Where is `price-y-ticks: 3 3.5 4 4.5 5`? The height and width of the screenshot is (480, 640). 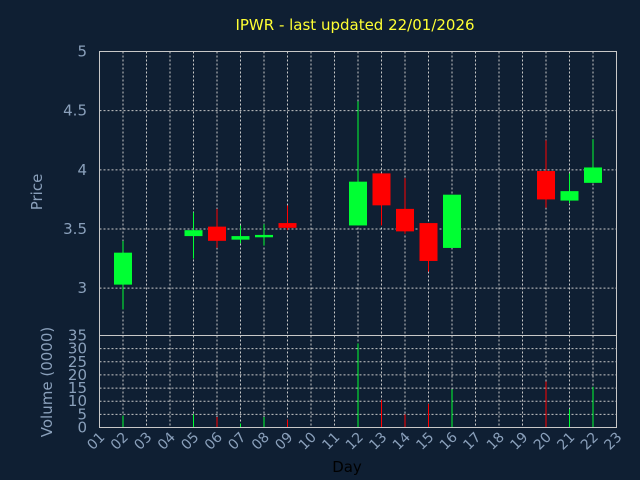 price-y-ticks: 3 3.5 4 4.5 5 is located at coordinates (75, 170).